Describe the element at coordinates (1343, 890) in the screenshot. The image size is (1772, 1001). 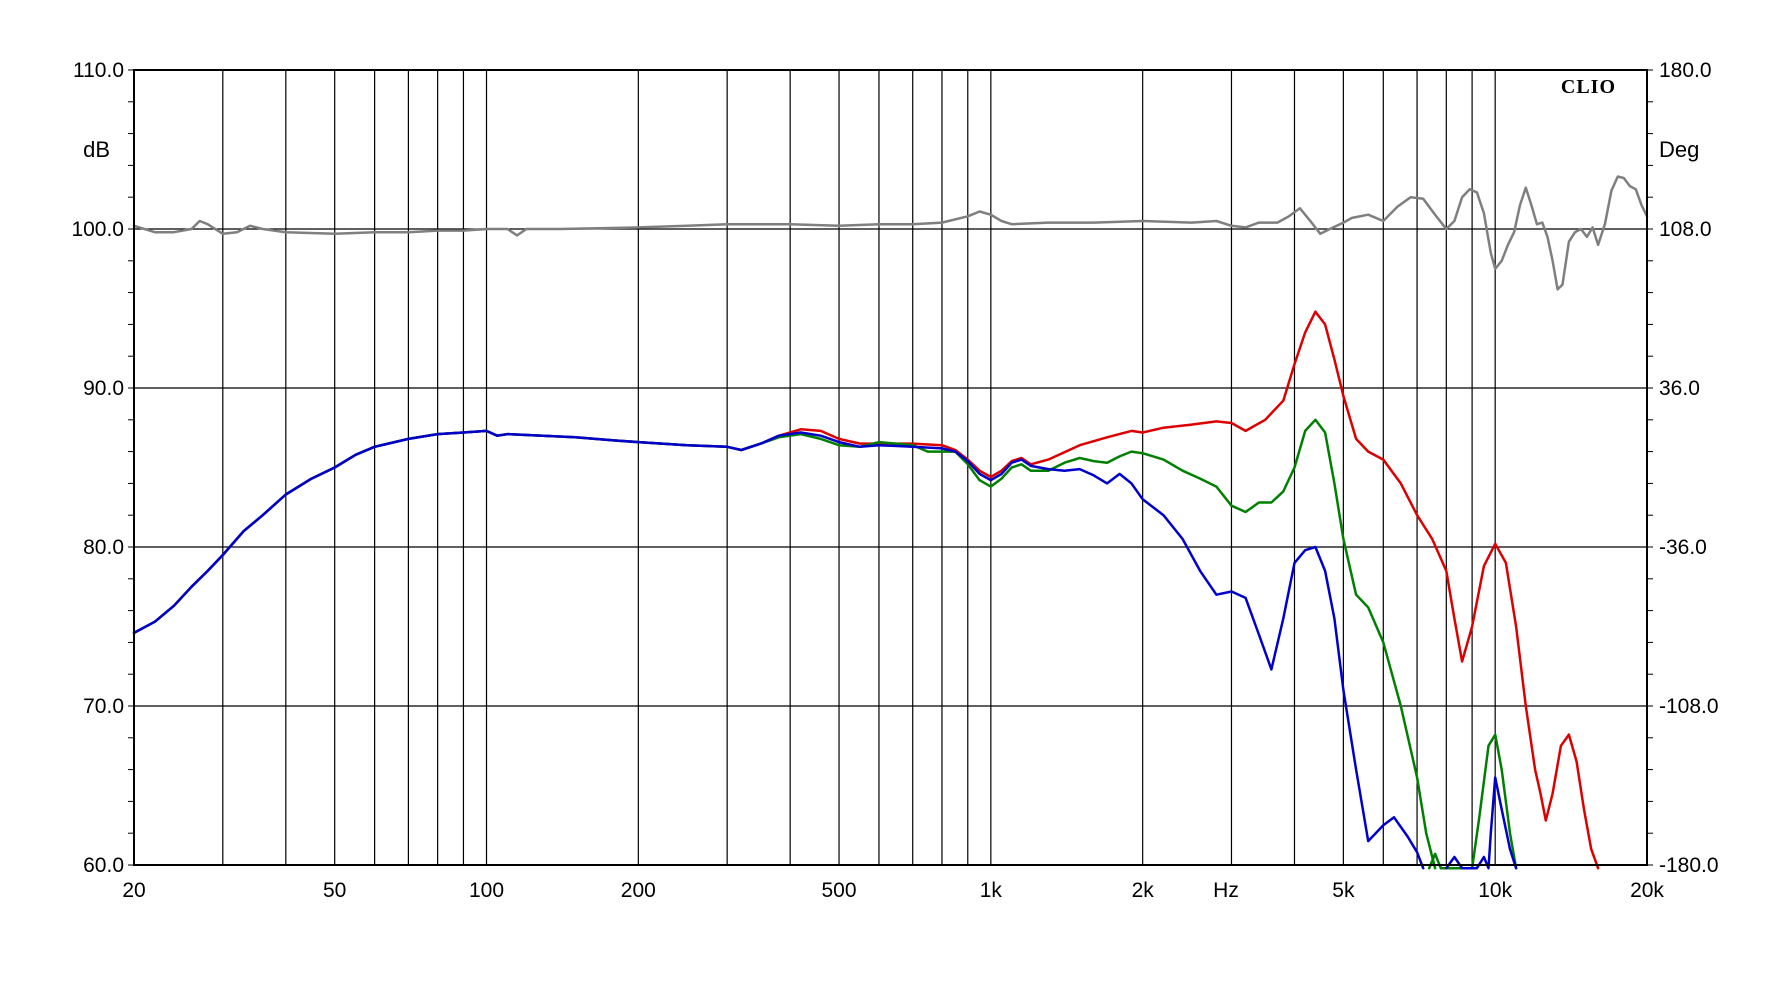
I see `x-tick-label: 5k` at that location.